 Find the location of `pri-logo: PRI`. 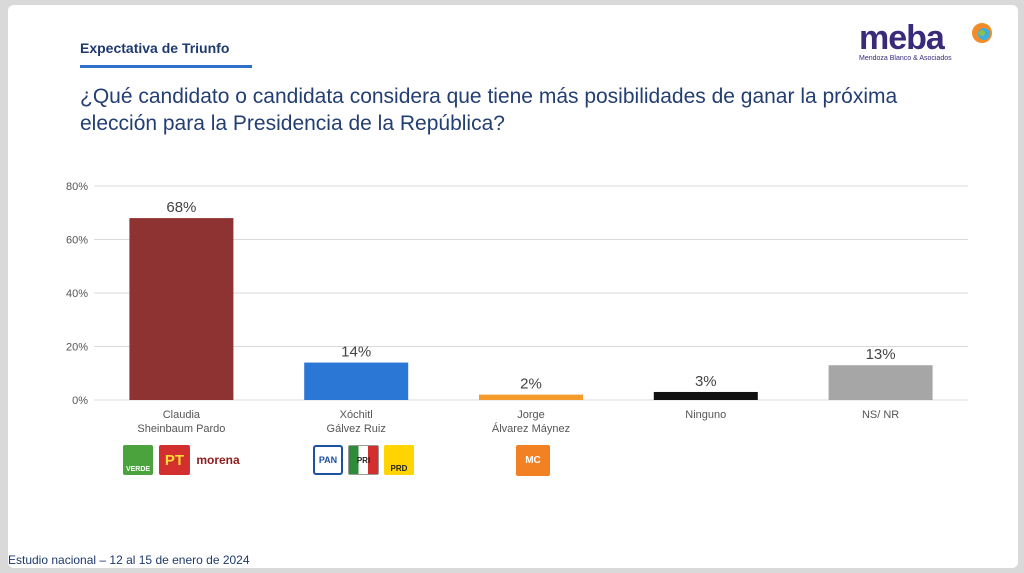

pri-logo: PRI is located at coordinates (363, 460).